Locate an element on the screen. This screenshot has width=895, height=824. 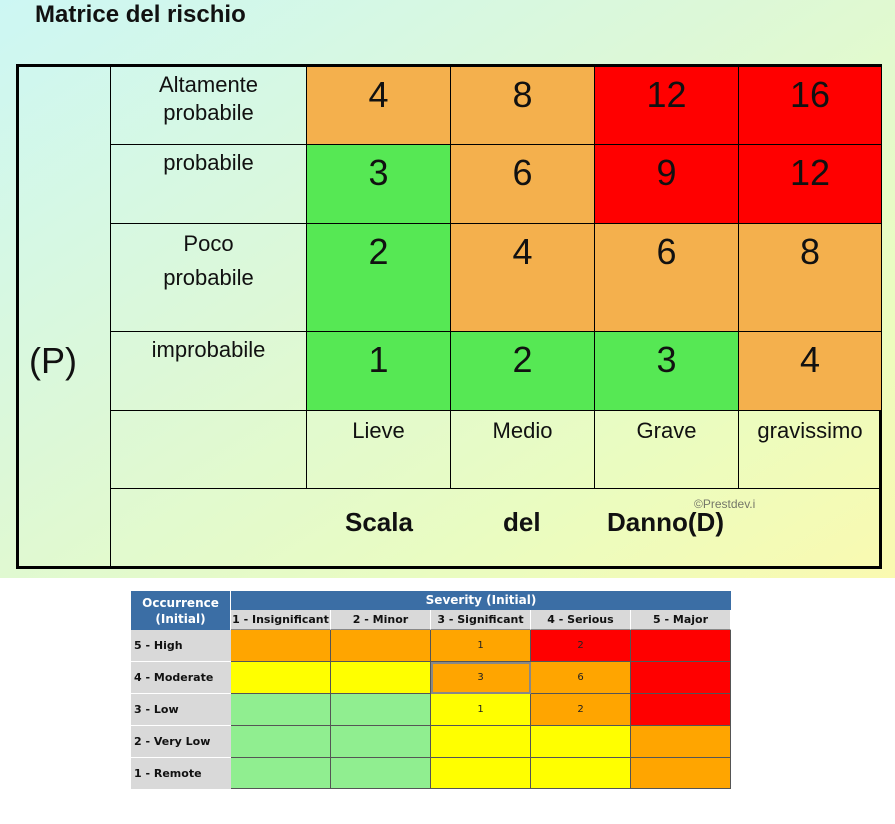
damage-level-label: Grave is located at coordinates (667, 450).